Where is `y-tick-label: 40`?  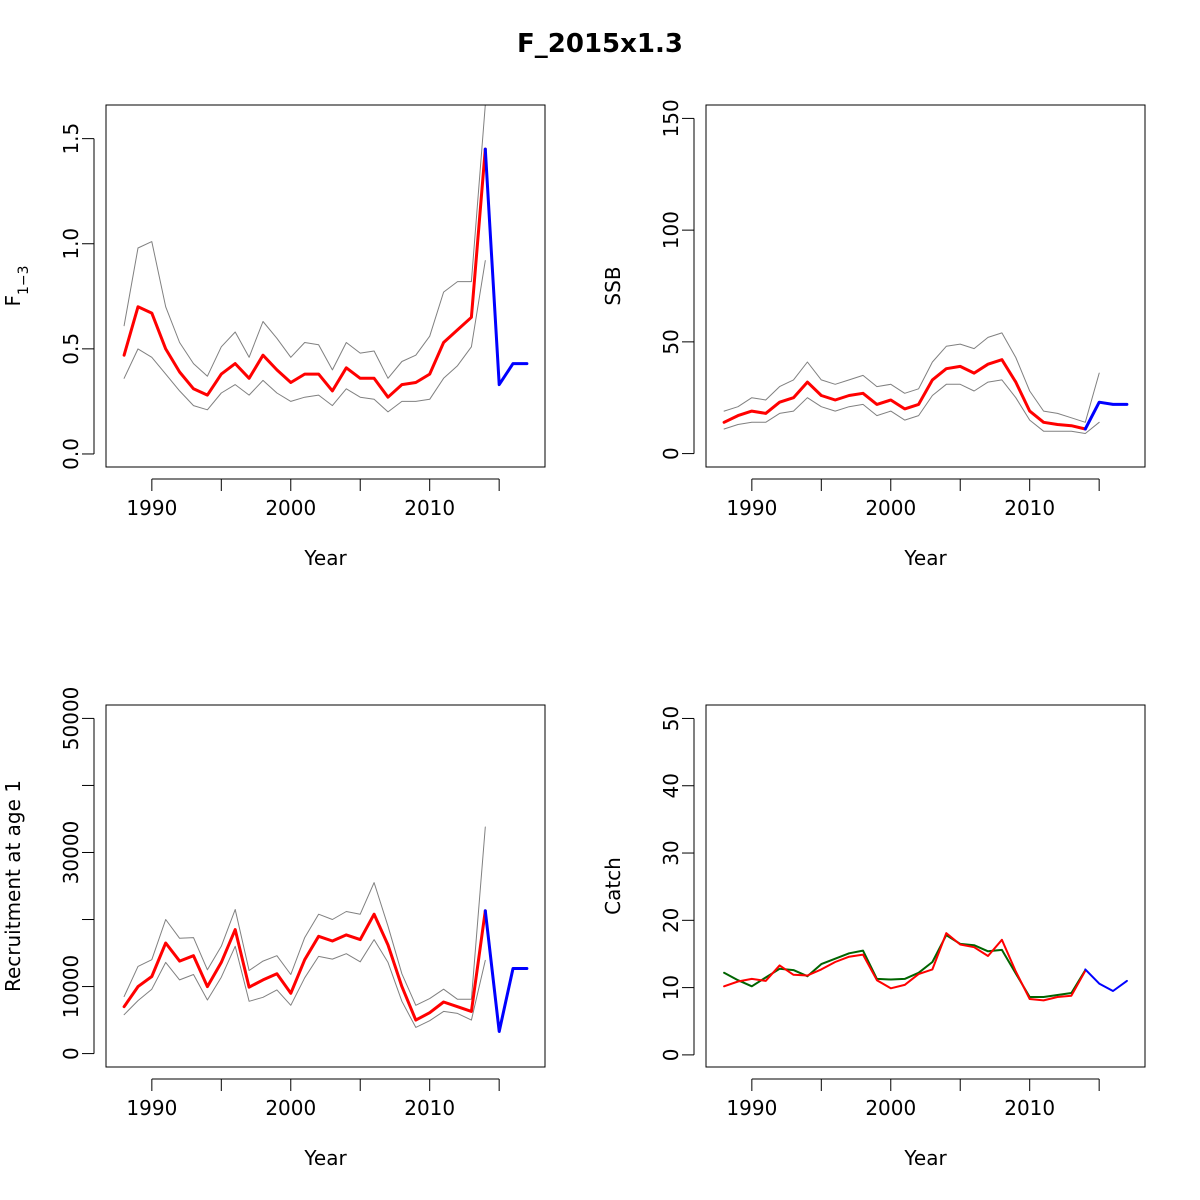 y-tick-label: 40 is located at coordinates (671, 785).